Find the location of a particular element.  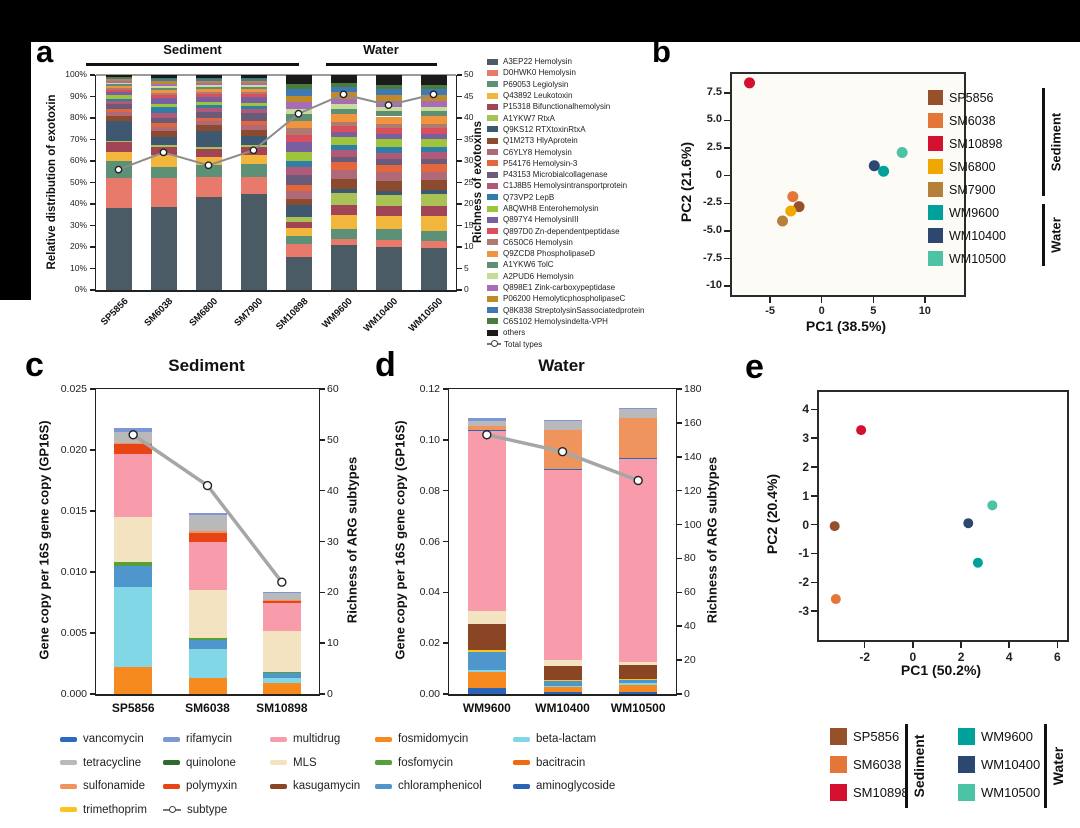

stacked-bar-SP5856 is located at coordinates (118, 182).